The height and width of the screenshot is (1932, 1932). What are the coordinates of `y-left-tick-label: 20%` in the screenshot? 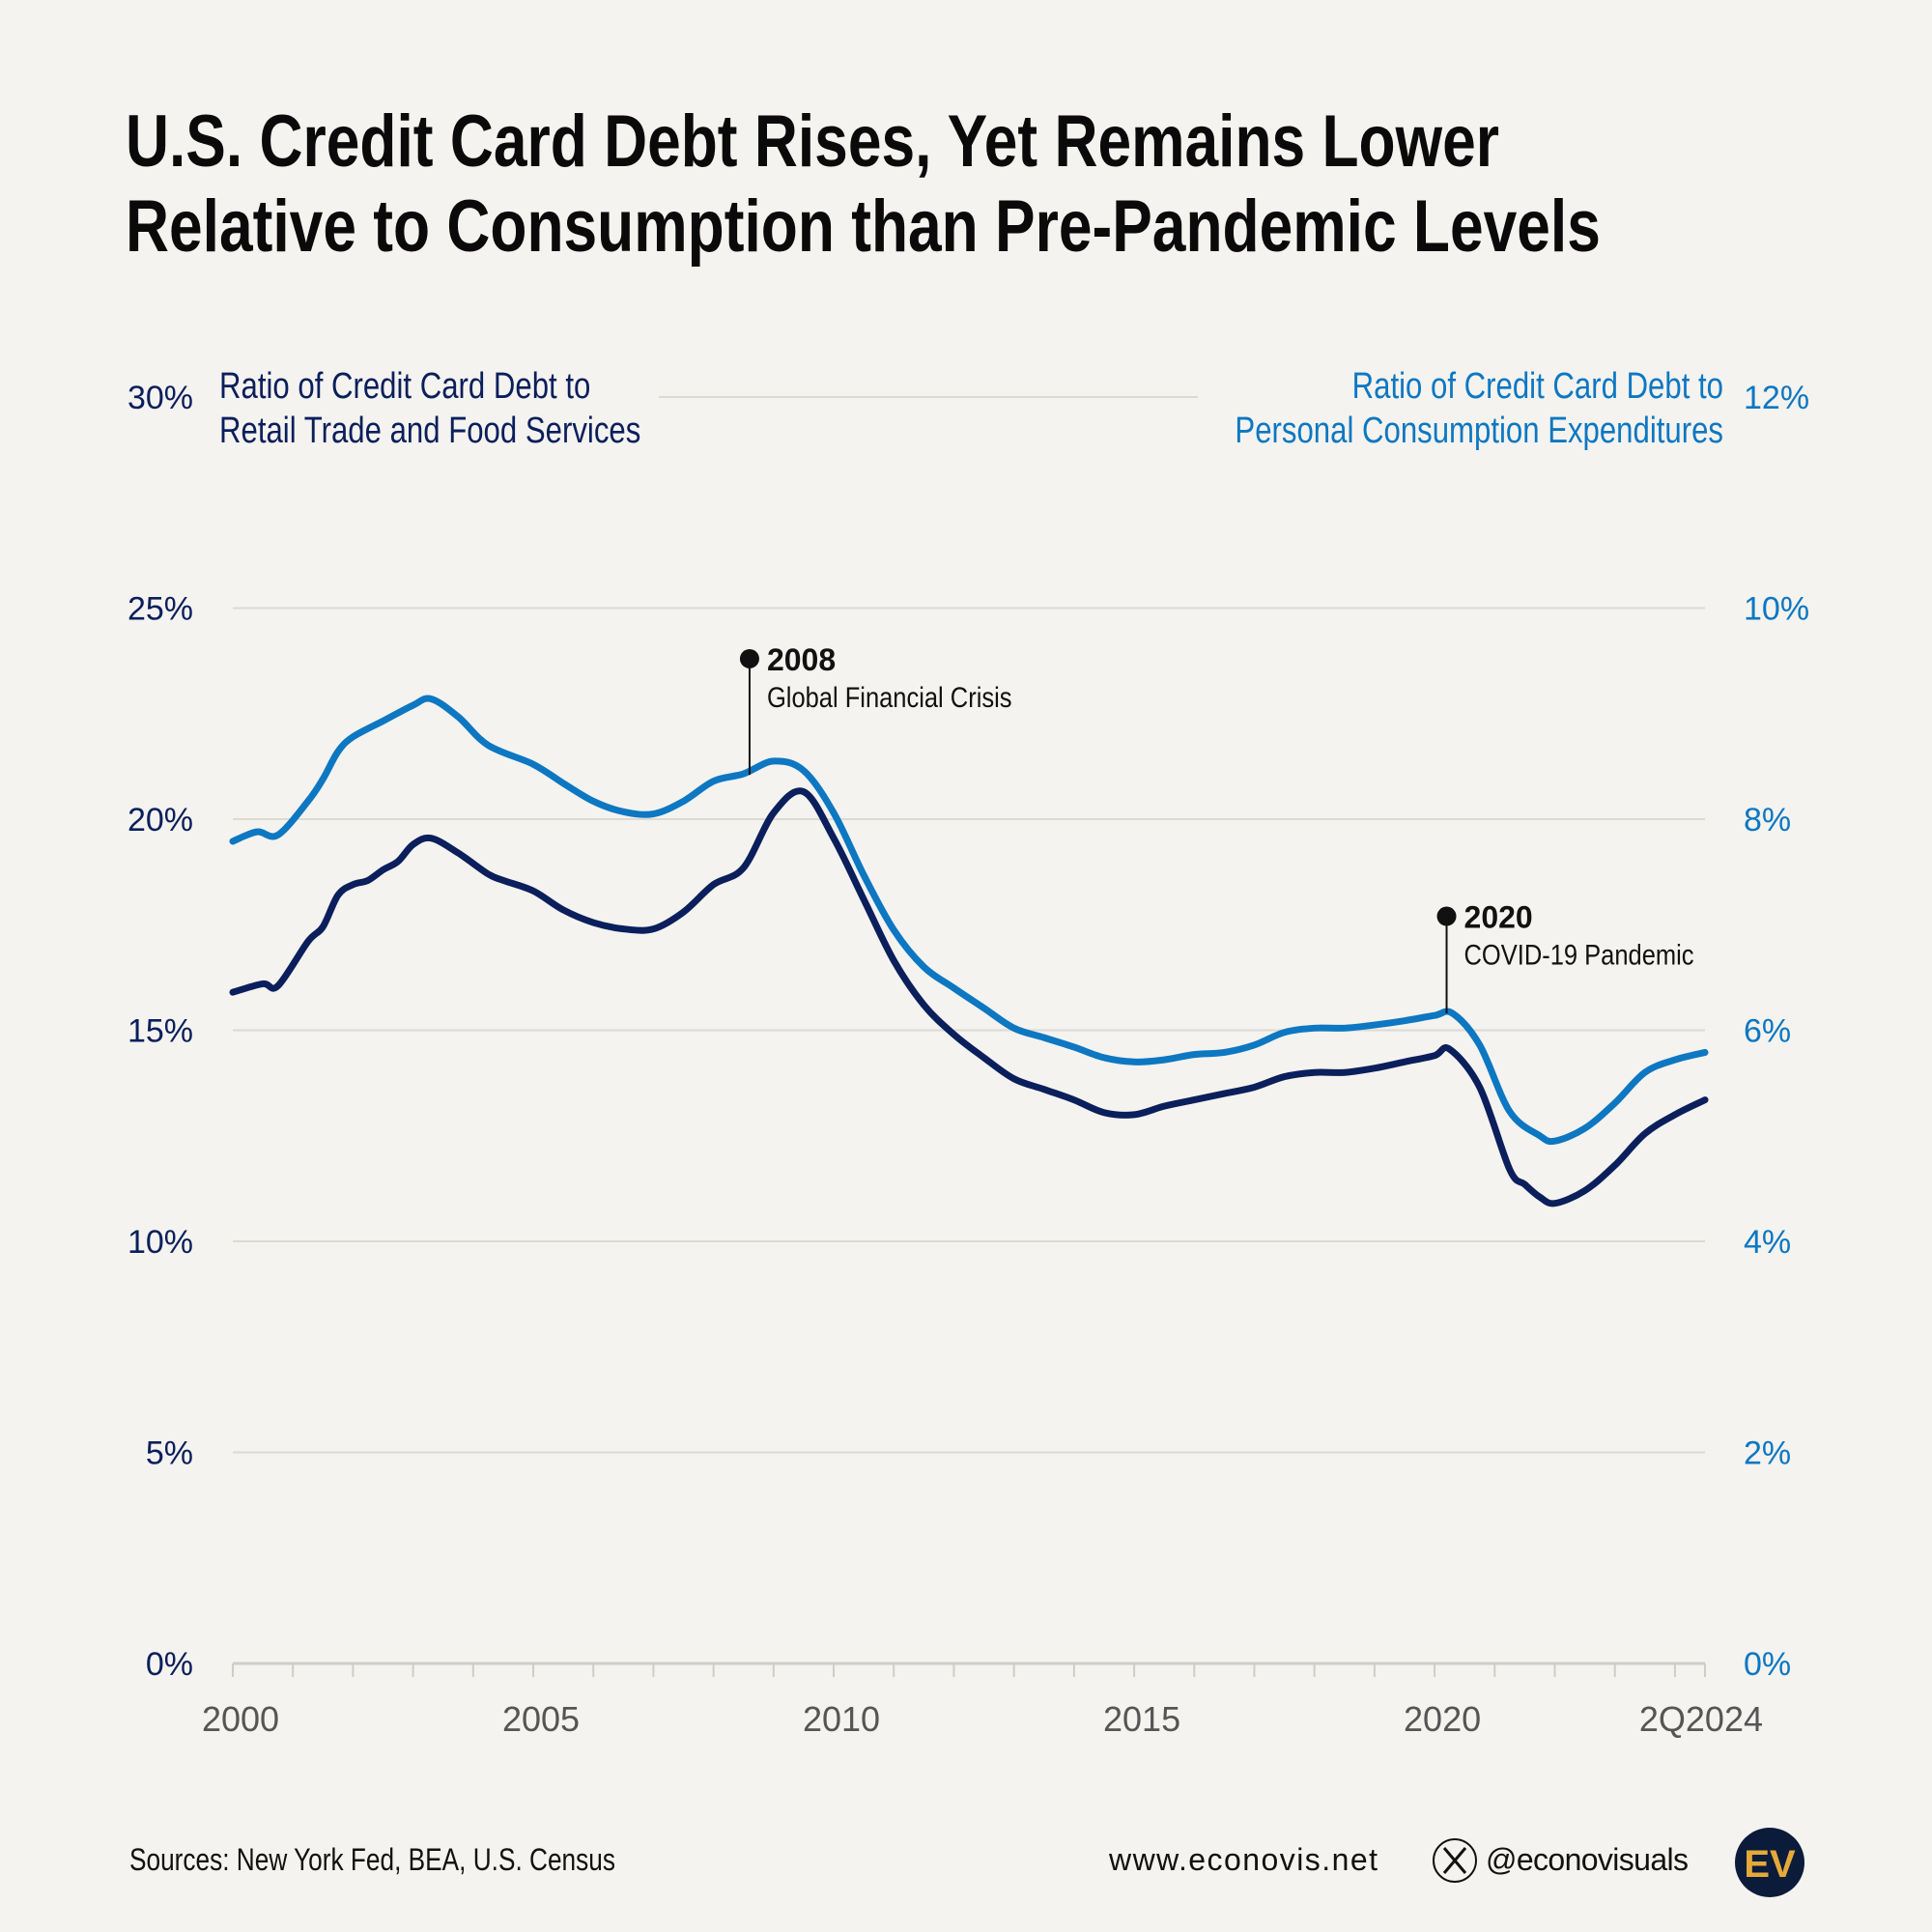 It's located at (160, 820).